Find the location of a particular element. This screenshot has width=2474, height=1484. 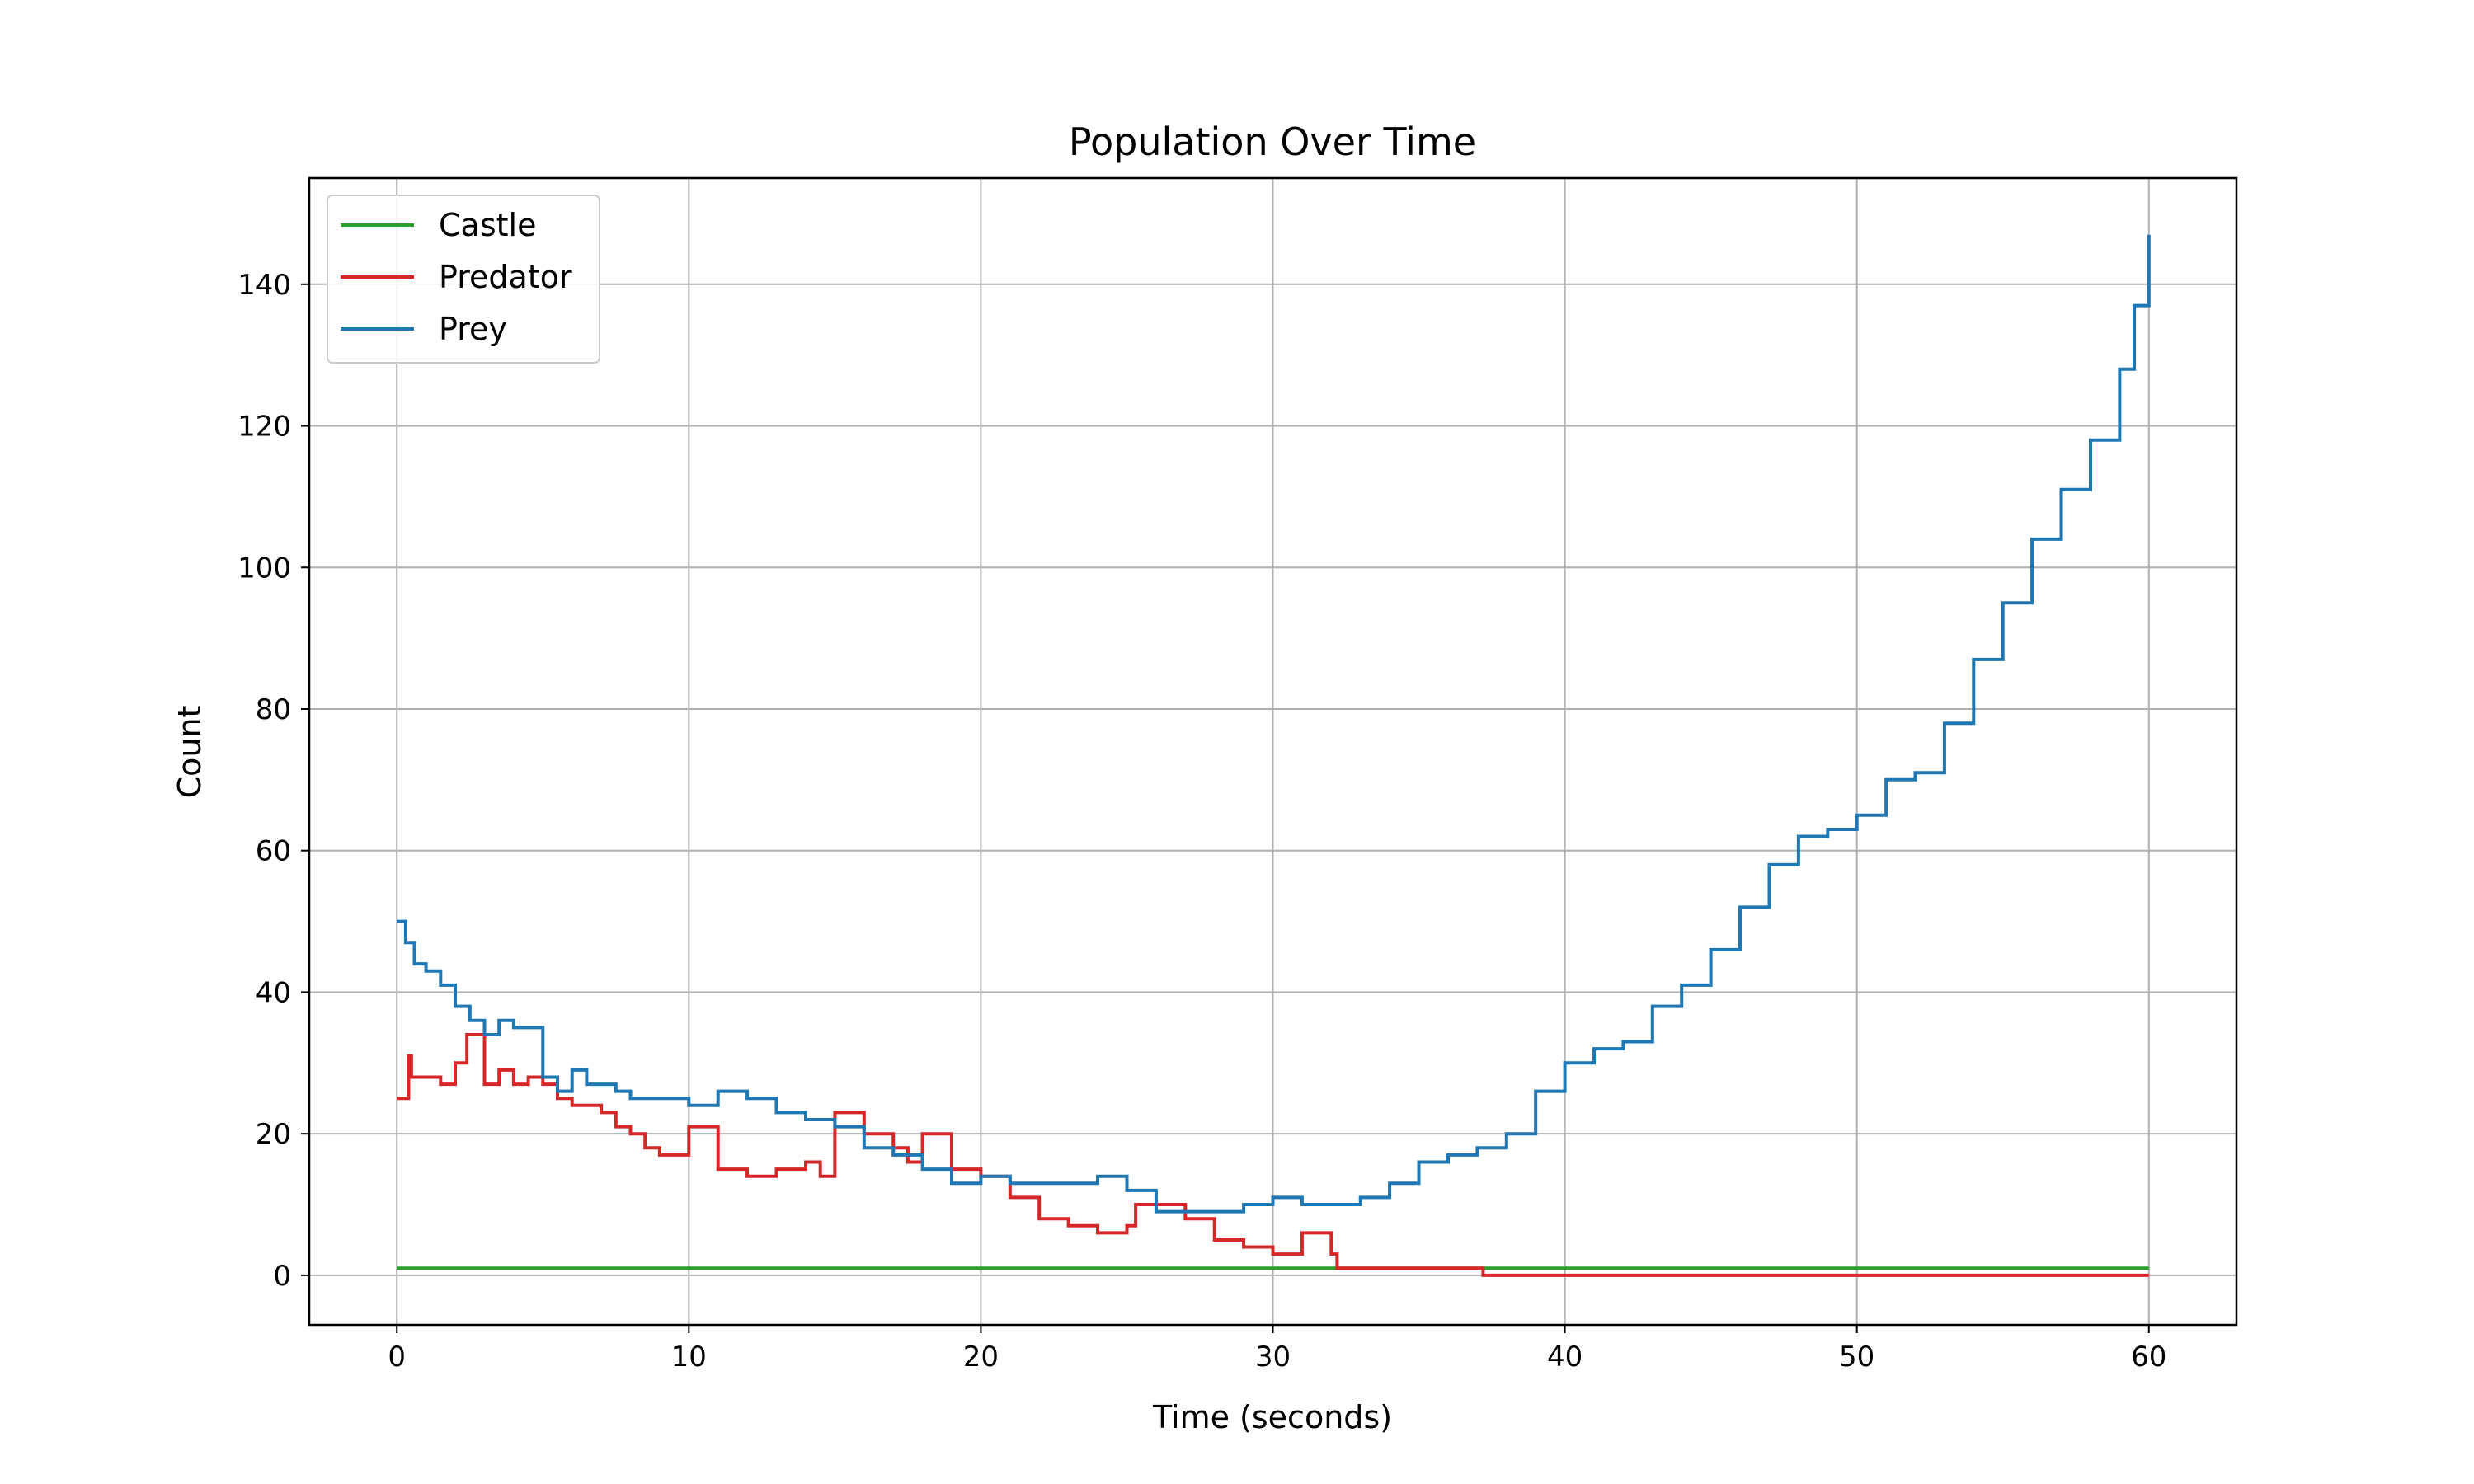

y-tick-label: 40 is located at coordinates (273, 992).